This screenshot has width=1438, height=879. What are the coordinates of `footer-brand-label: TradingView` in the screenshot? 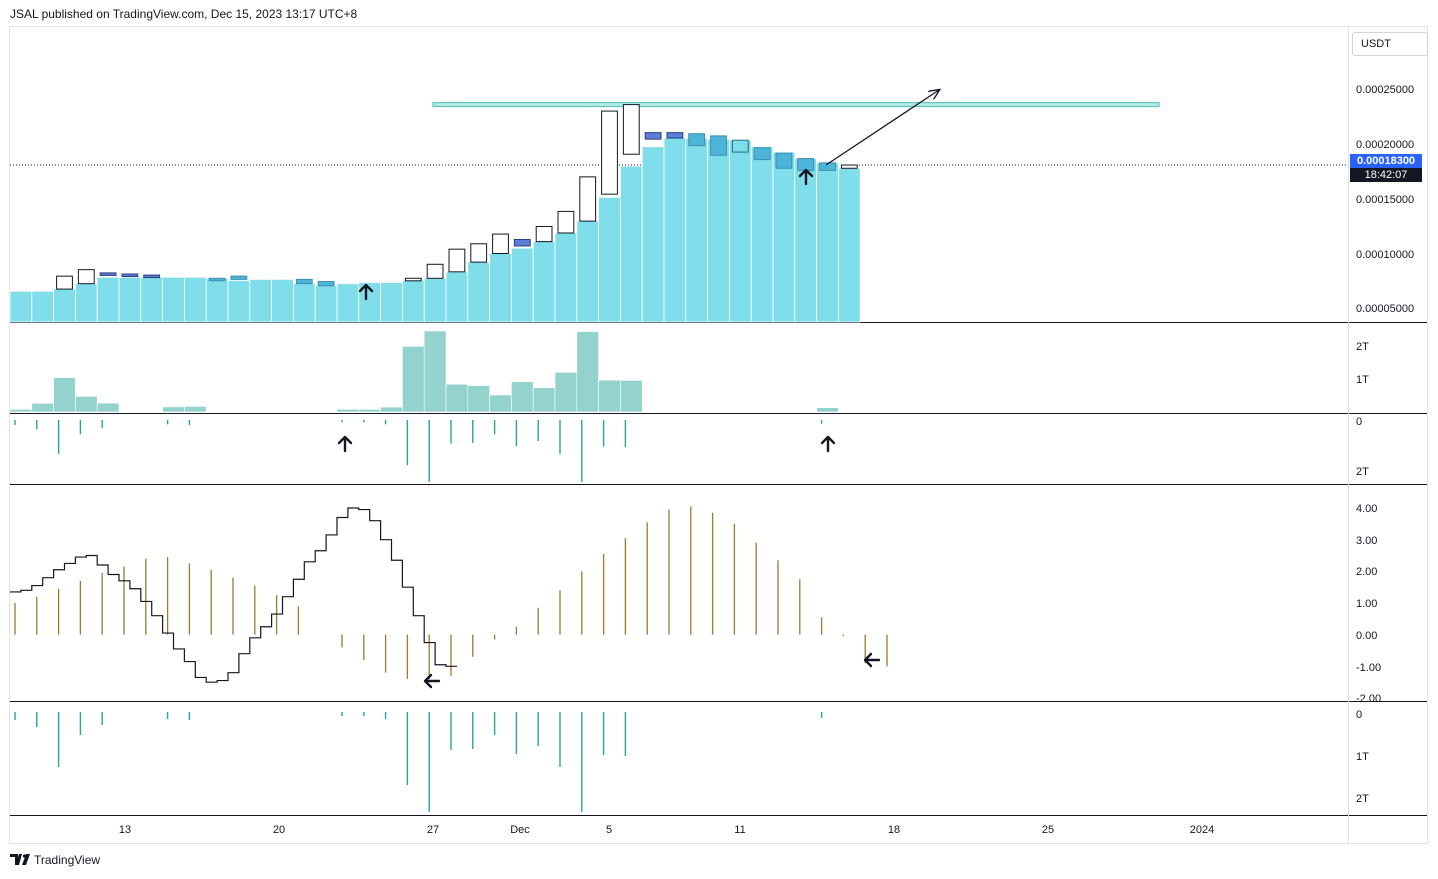 It's located at (67, 860).